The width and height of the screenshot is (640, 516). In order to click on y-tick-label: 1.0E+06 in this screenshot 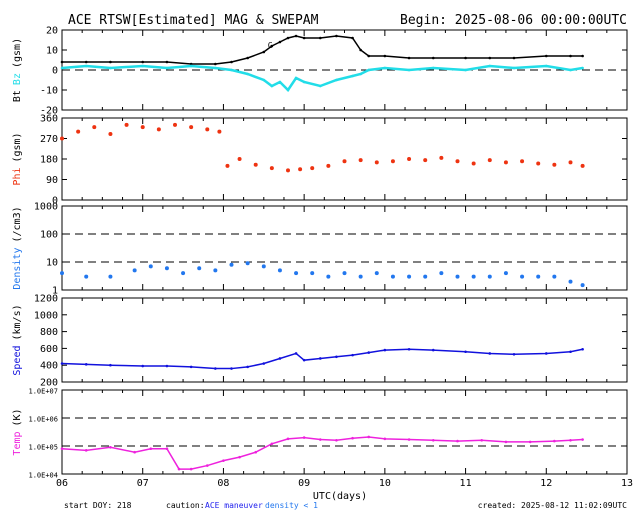, I will do `click(43, 420)`.